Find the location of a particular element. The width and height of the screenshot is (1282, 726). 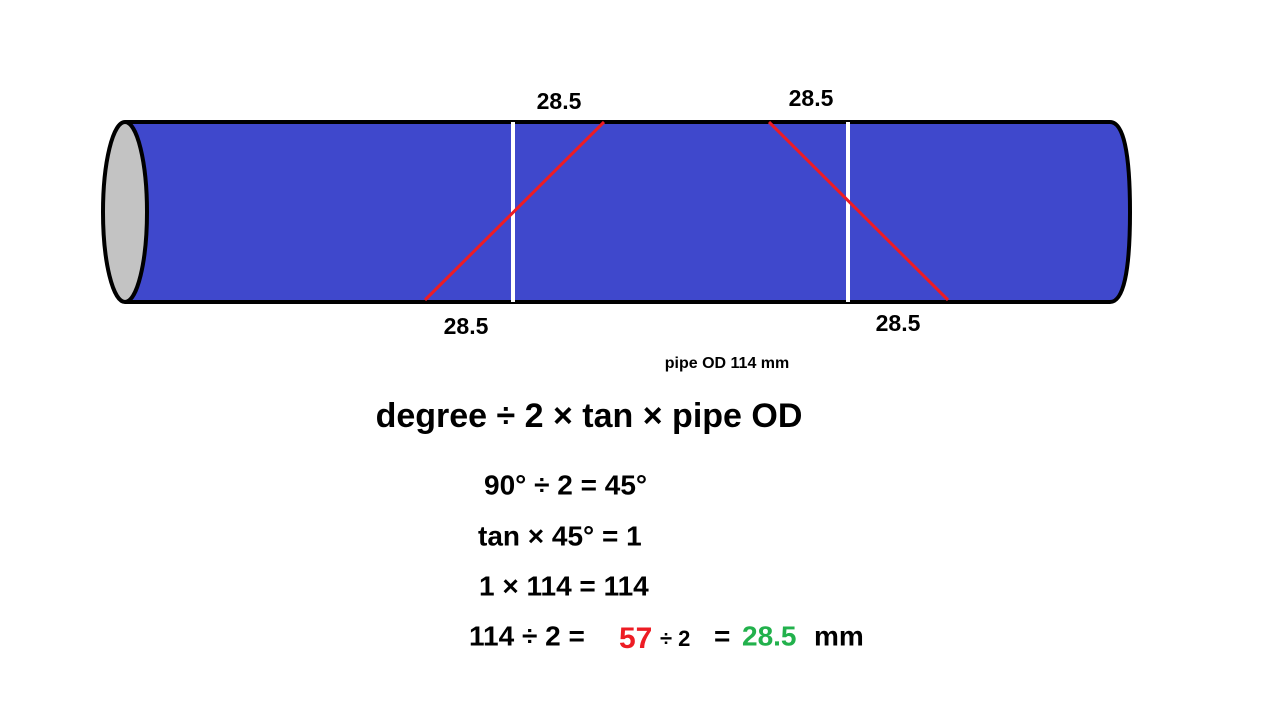

result: 28.5 is located at coordinates (769, 635).